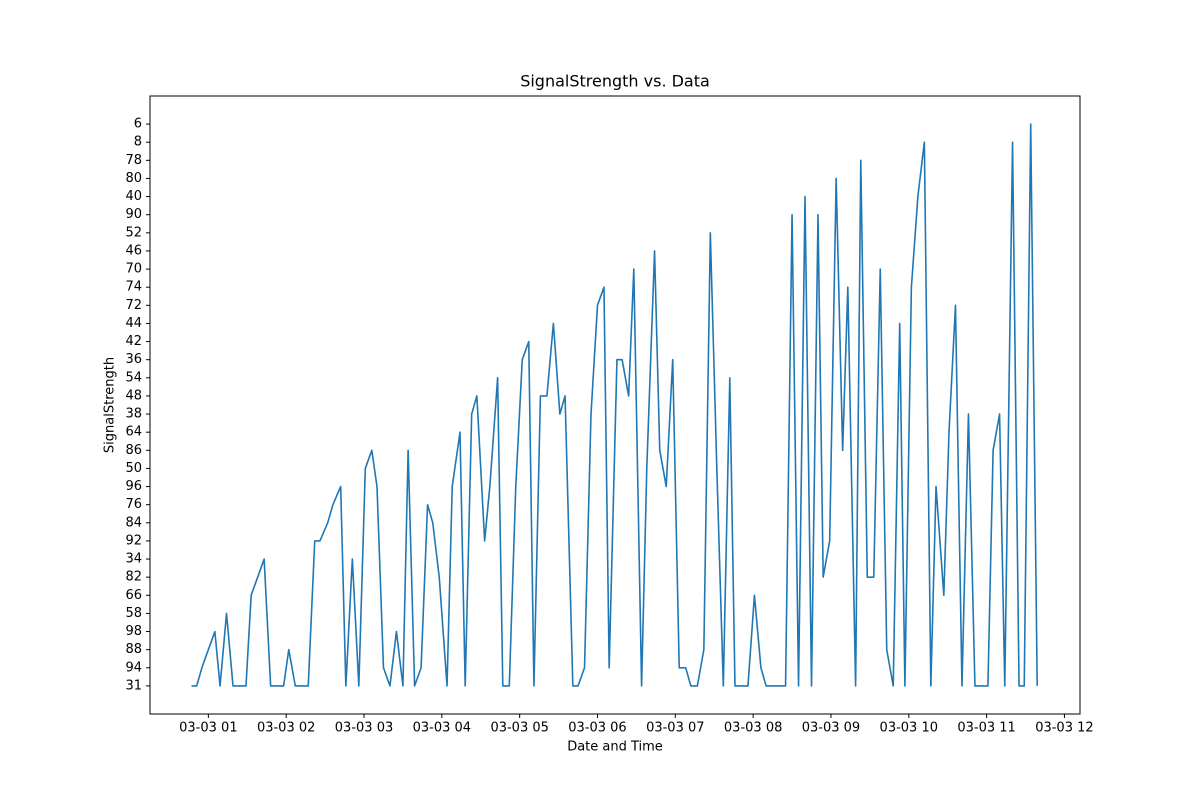 The width and height of the screenshot is (1200, 800). Describe the element at coordinates (133, 667) in the screenshot. I see `y-tick-label: 94` at that location.